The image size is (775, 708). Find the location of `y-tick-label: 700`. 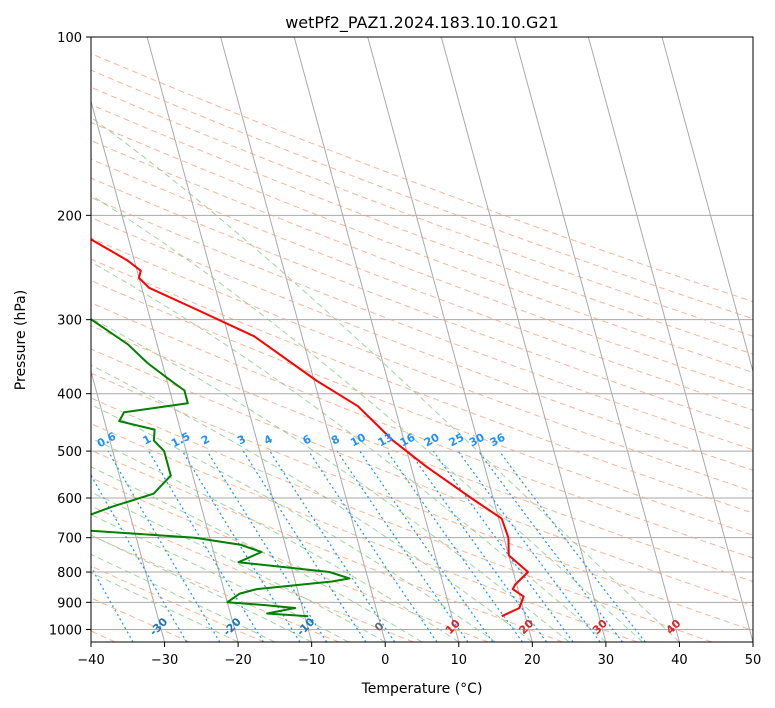

y-tick-label: 700 is located at coordinates (69, 539).